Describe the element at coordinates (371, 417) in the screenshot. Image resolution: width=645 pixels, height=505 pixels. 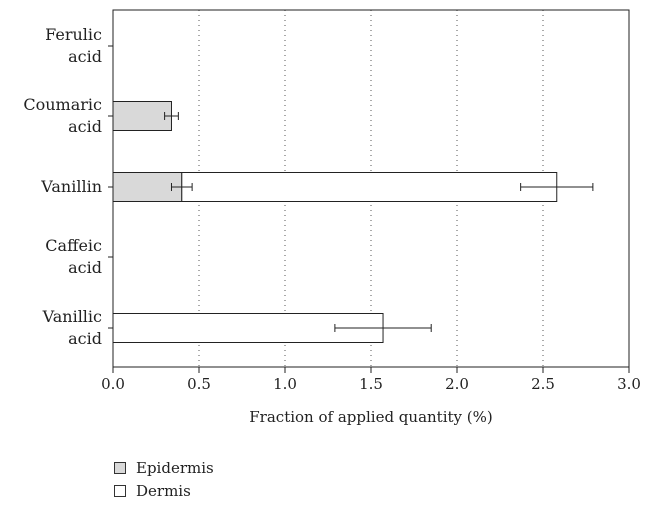
I see `x-axis-title: Fraction of applied quantity (%)` at that location.